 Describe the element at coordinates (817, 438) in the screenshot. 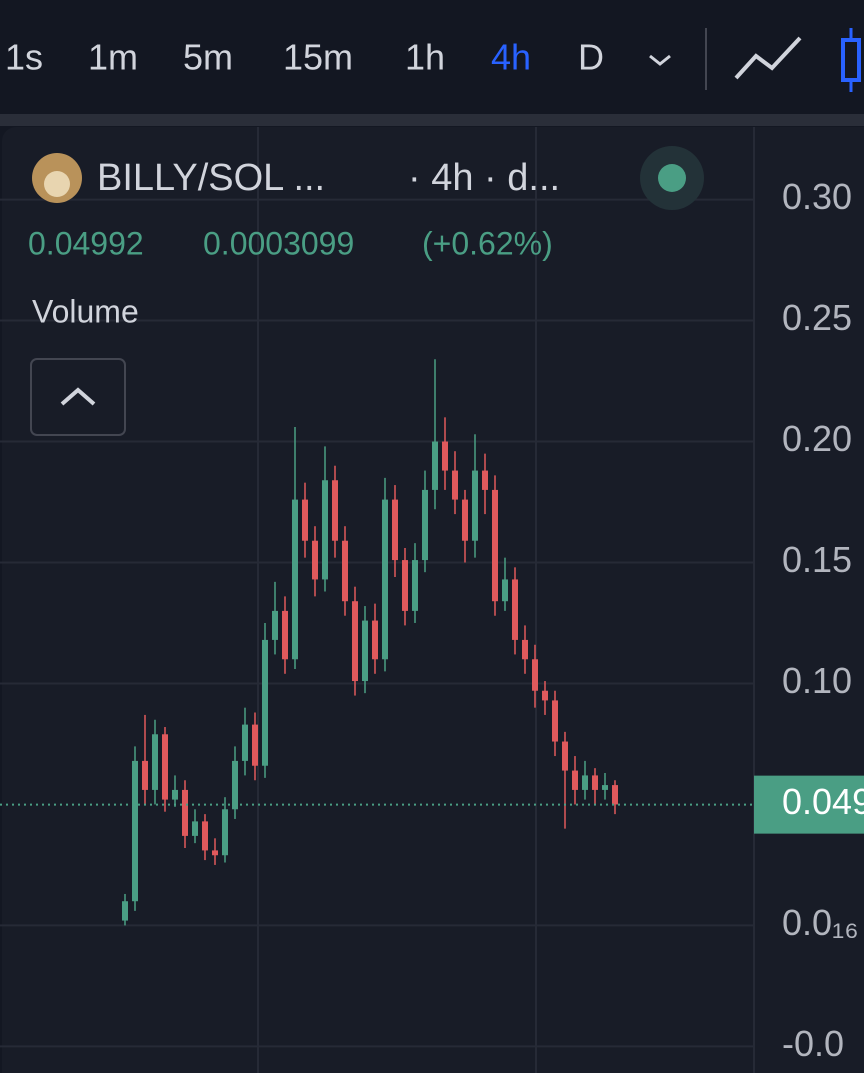

I see `y-tick-label: 0.20` at that location.